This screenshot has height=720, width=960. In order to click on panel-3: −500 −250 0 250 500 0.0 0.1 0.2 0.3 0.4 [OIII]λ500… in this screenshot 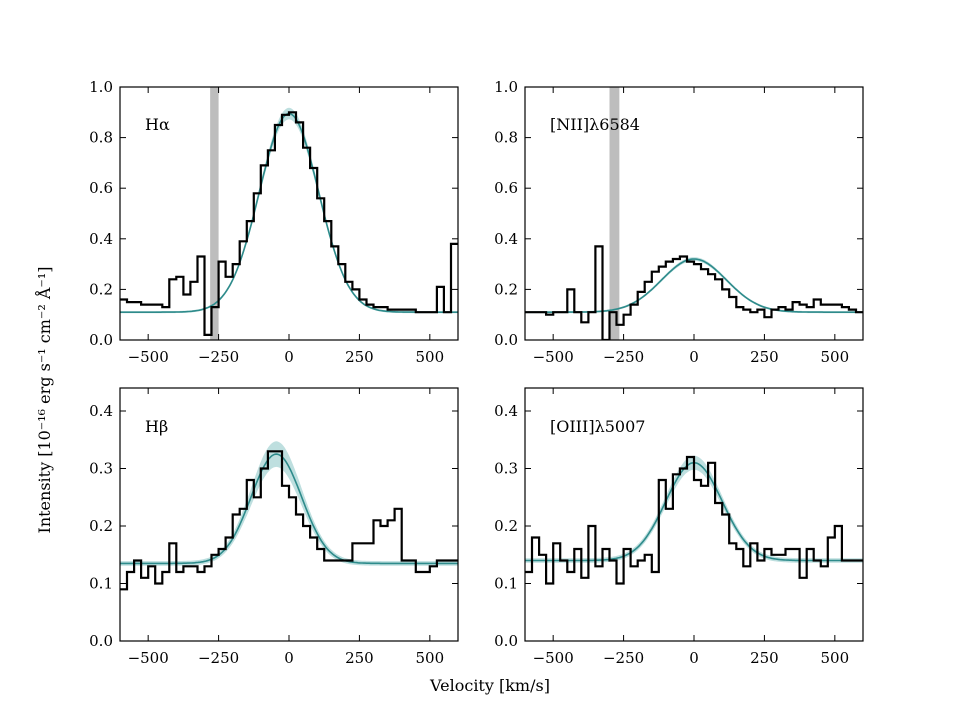, I will do `click(679, 527)`.